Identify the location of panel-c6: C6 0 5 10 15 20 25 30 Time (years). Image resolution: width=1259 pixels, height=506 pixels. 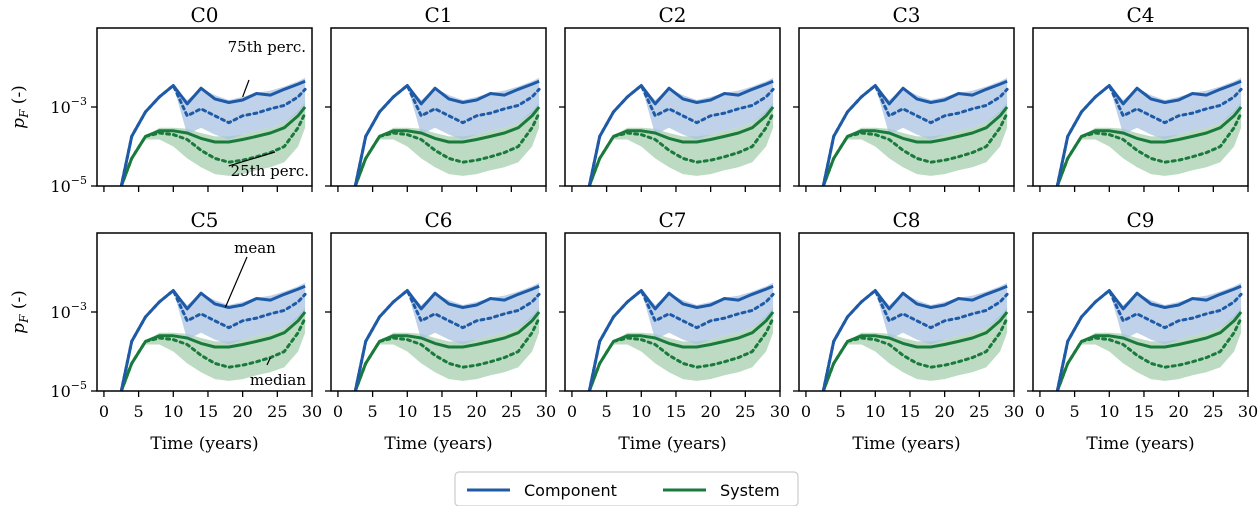
(440, 331).